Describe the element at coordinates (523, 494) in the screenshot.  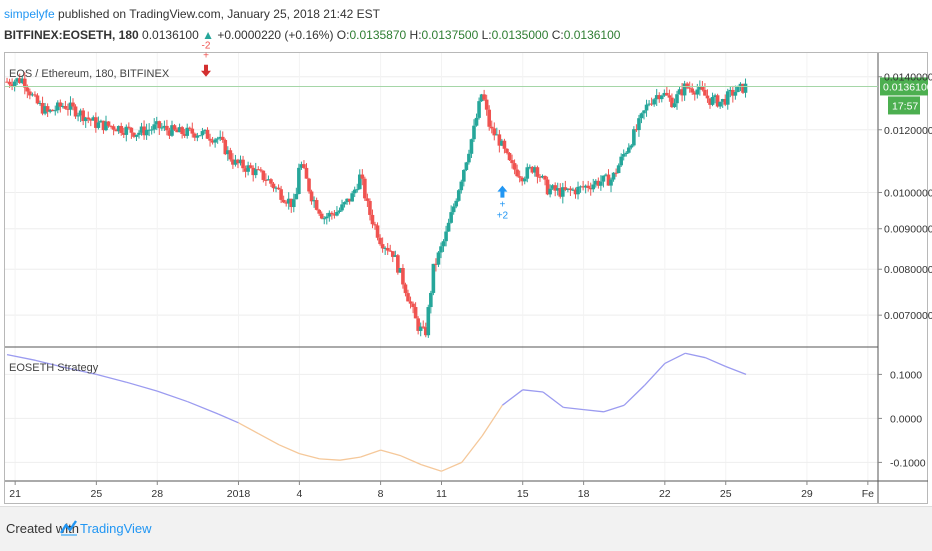
I see `time-axis-label: 15` at that location.